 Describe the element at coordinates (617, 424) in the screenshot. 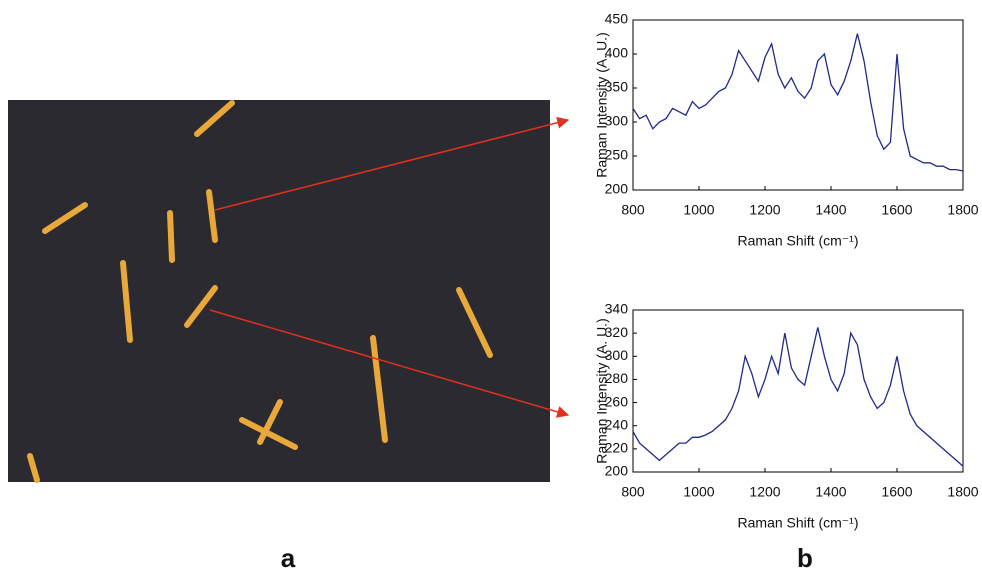

I see `y-tick-label: 240` at that location.